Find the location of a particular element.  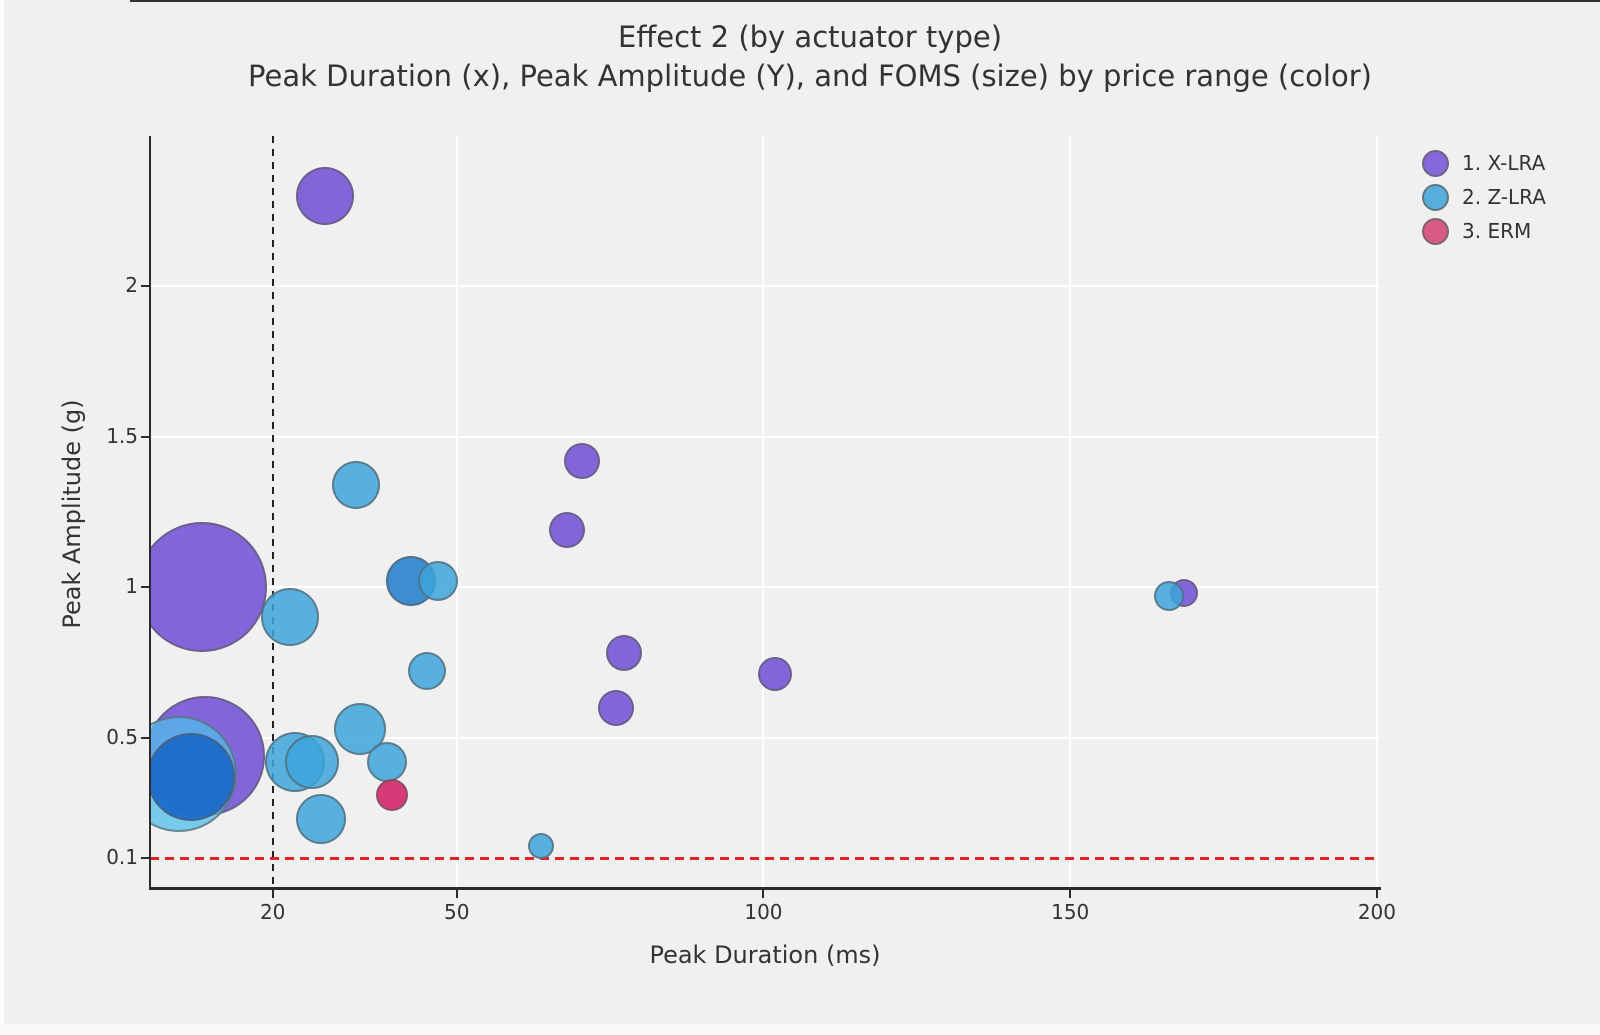

legend-label: 2. Z-LRA is located at coordinates (1504, 197).